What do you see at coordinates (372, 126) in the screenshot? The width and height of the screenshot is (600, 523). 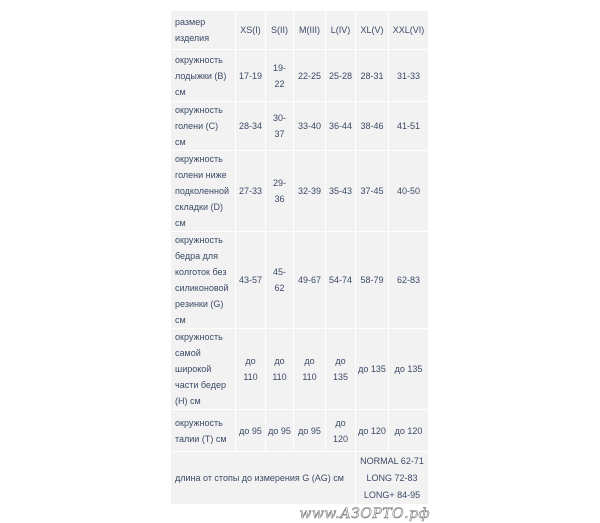 I see `cell: 38-46` at bounding box center [372, 126].